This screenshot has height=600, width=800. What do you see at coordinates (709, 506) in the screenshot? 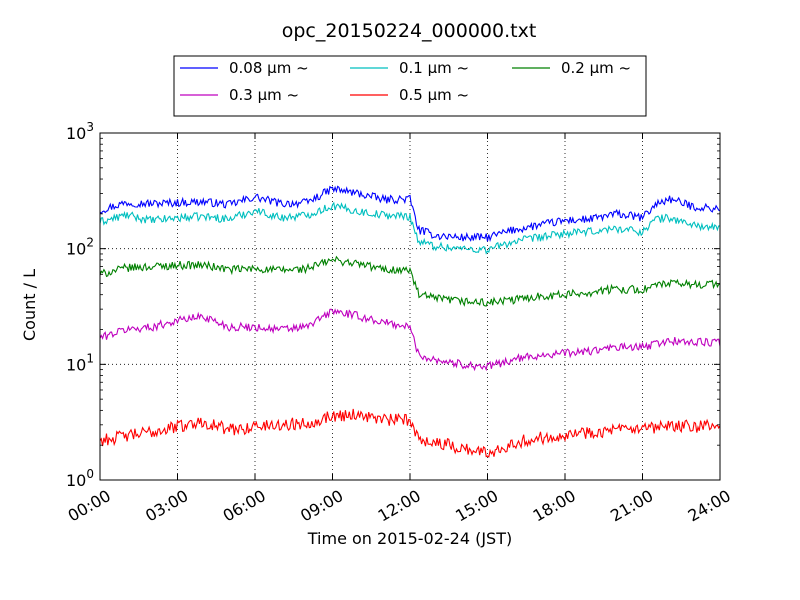
I see `x-tick-label: 24:00` at bounding box center [709, 506].